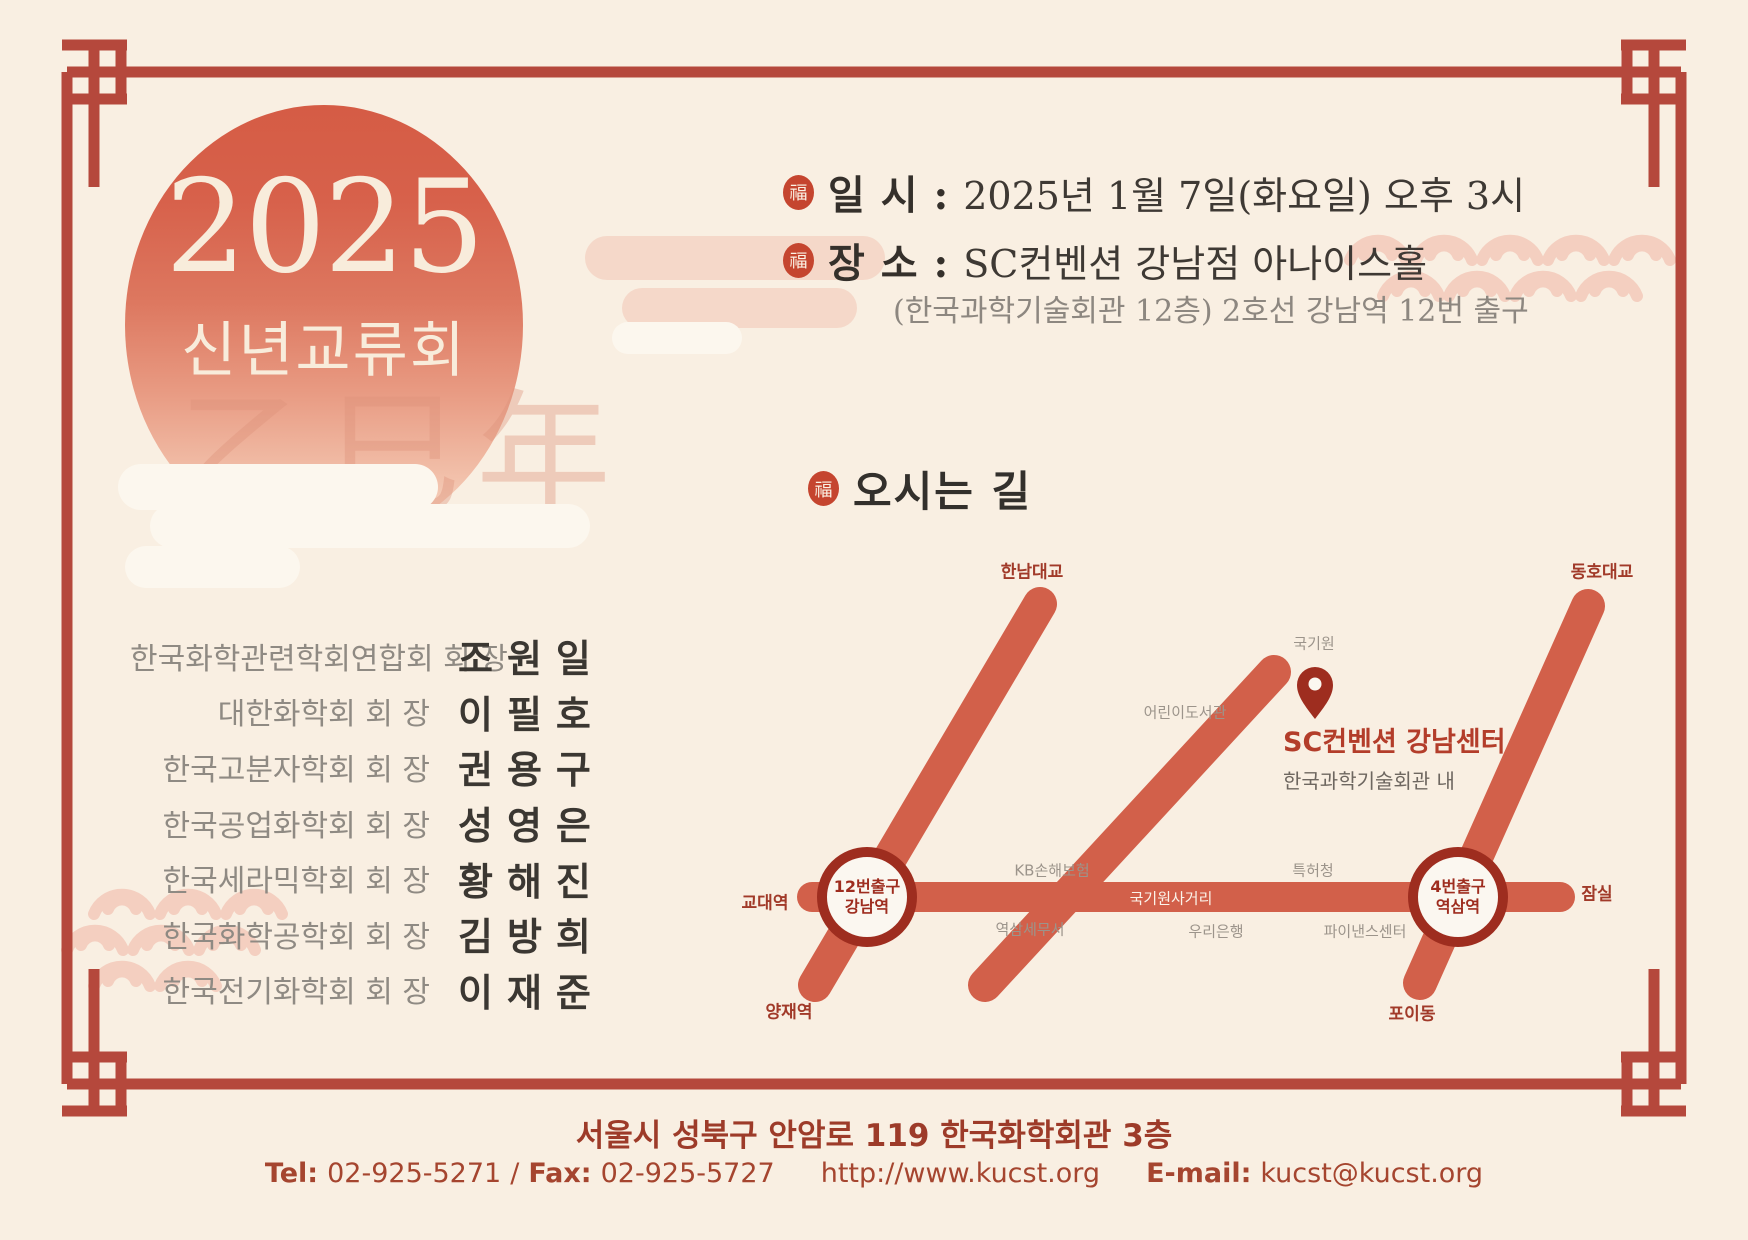 The height and width of the screenshot is (1240, 1748). Describe the element at coordinates (1394, 742) in the screenshot. I see `destination-title: SC컨벤션 강남센터` at that location.